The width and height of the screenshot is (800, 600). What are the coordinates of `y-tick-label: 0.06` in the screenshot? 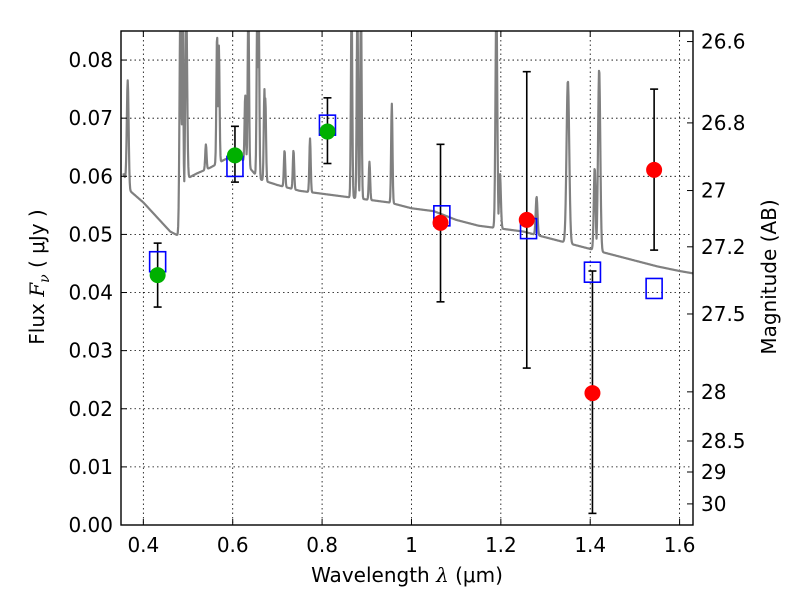 It's located at (90, 176).